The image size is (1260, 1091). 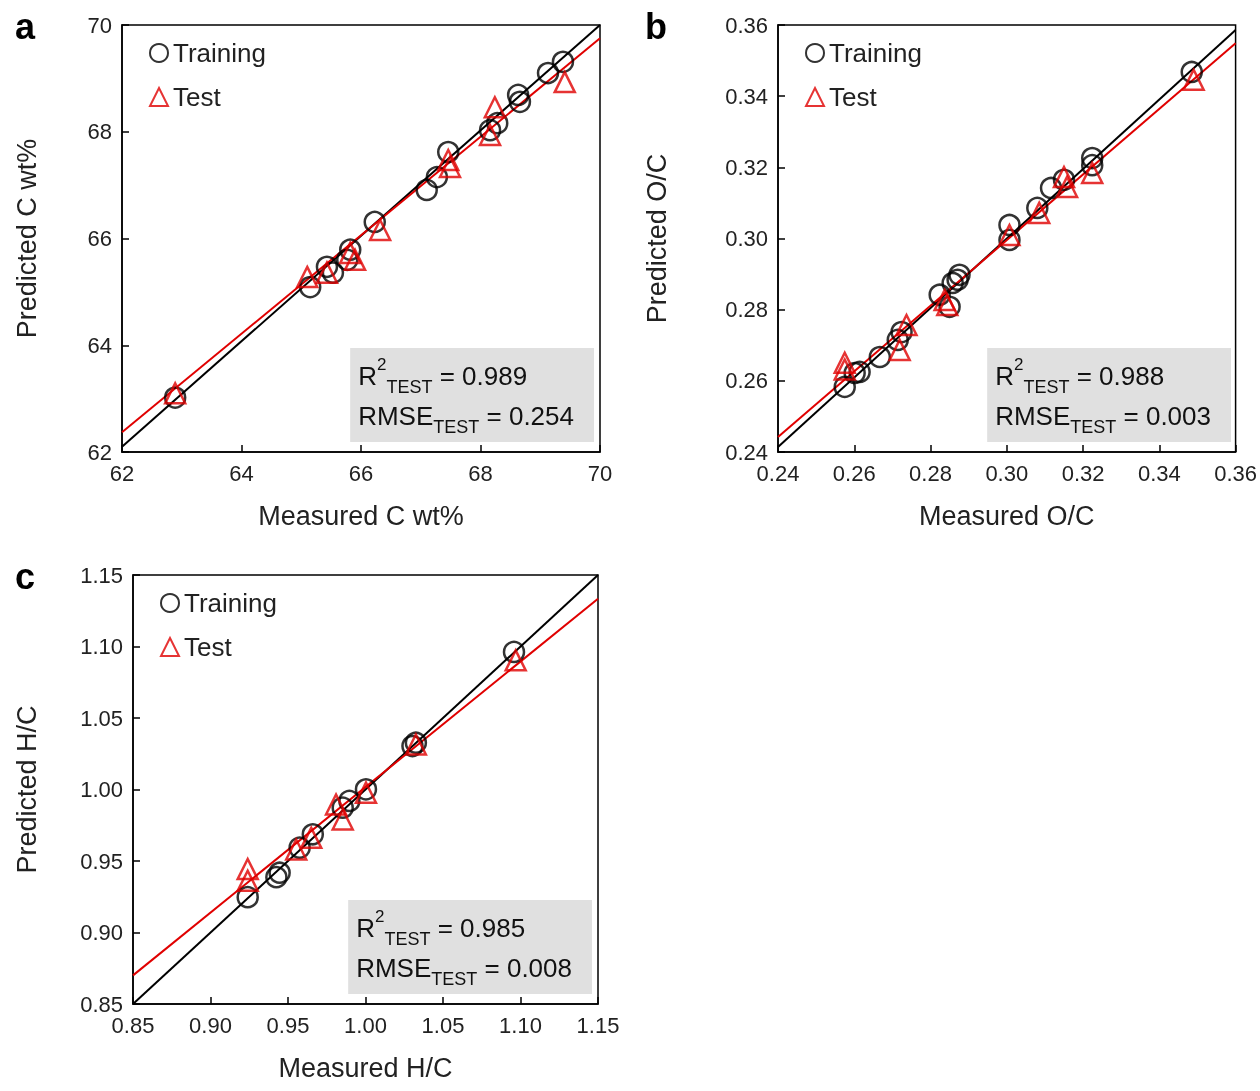 I want to click on chart-title: b, so click(x=656, y=26).